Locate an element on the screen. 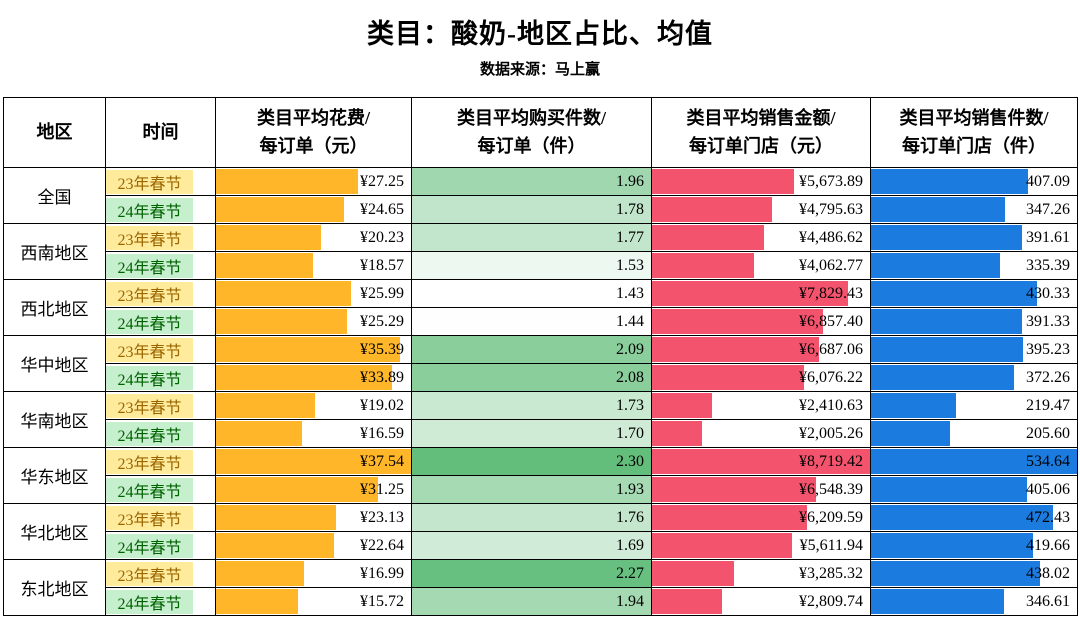 This screenshot has width=1080, height=622. units-cell: 205.60 is located at coordinates (974, 433).